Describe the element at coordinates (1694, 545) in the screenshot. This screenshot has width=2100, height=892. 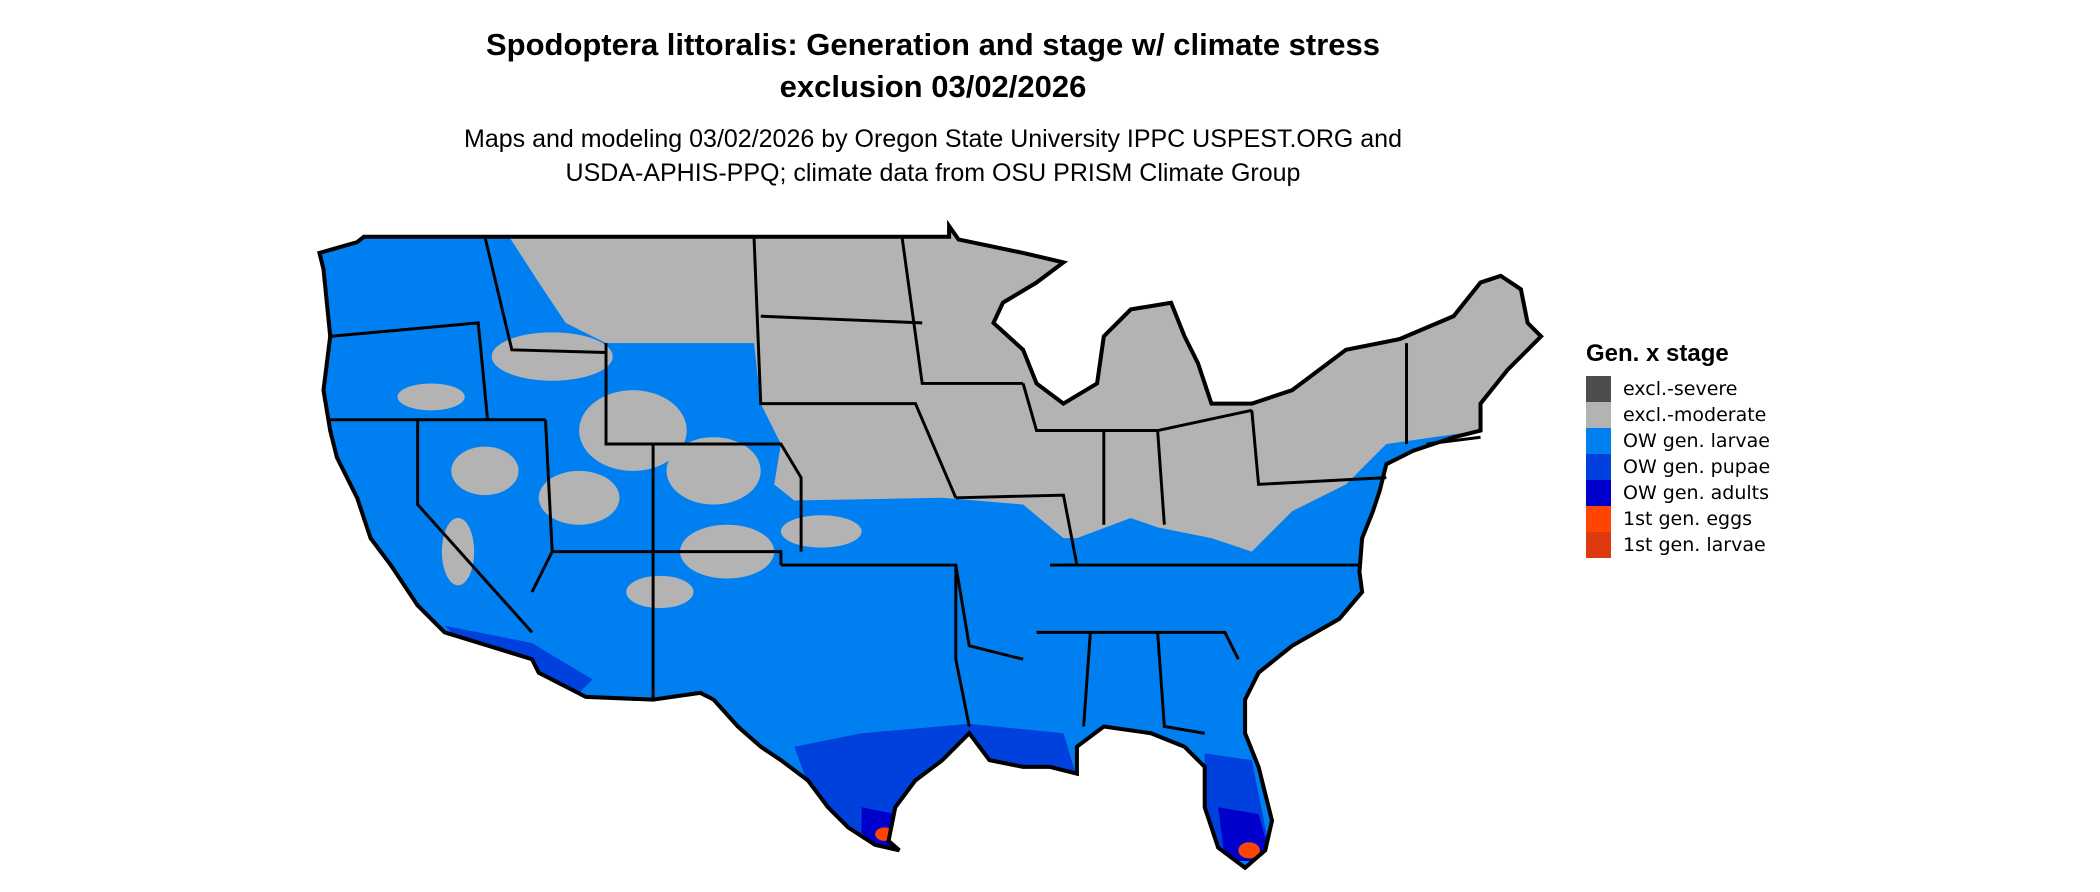
I see `legend-label: 1st gen. larvae` at that location.